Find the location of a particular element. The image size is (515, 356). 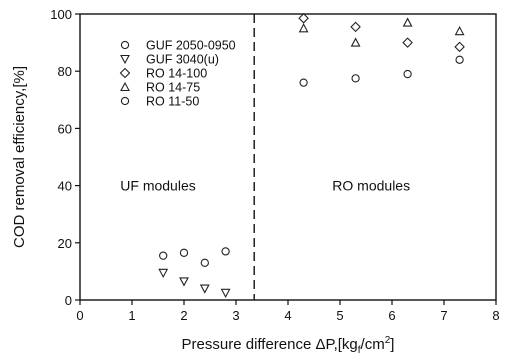

y-tick-label: 40 is located at coordinates (65, 186).